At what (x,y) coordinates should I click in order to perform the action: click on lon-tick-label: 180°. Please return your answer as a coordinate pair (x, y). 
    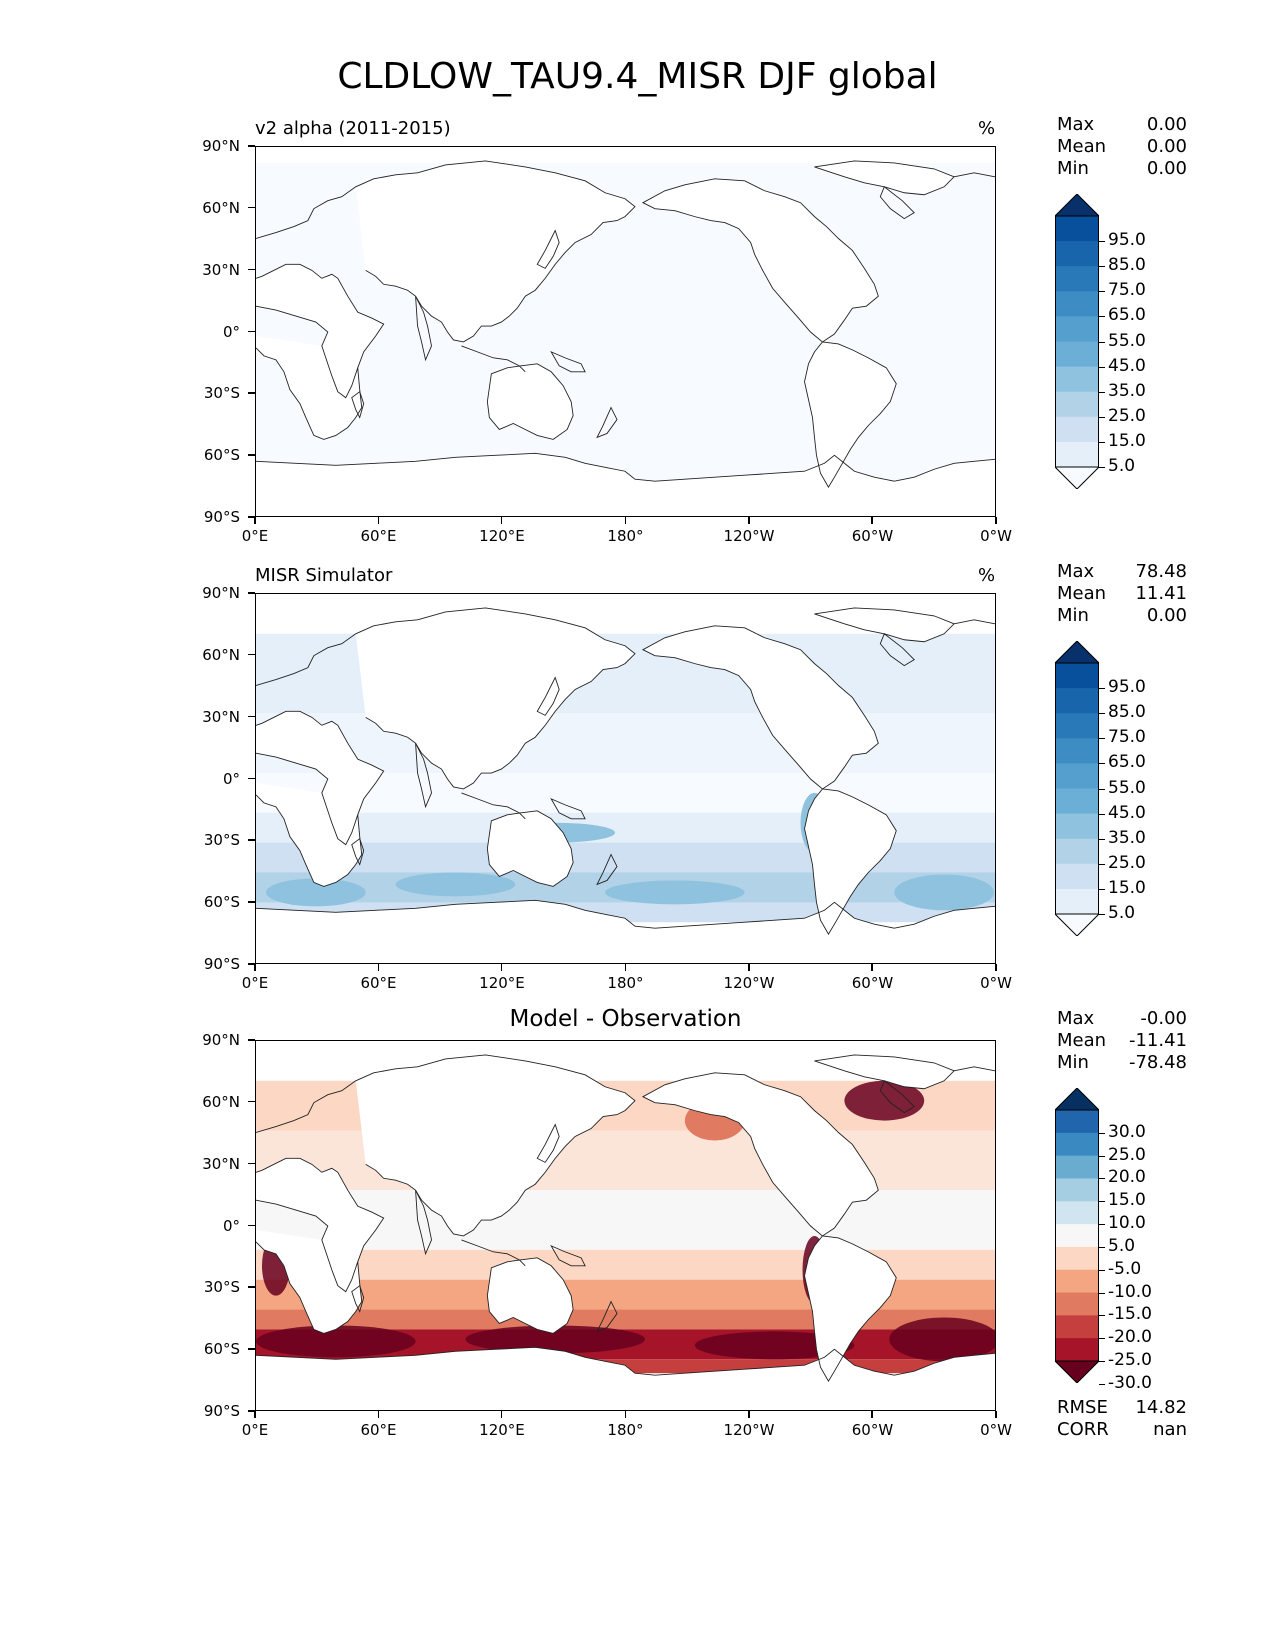
    Looking at the image, I should click on (625, 536).